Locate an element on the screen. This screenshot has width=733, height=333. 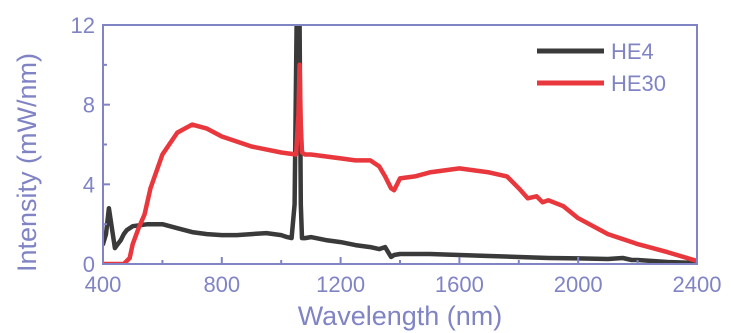
legend-label-he30: HE30 is located at coordinates (638, 83).